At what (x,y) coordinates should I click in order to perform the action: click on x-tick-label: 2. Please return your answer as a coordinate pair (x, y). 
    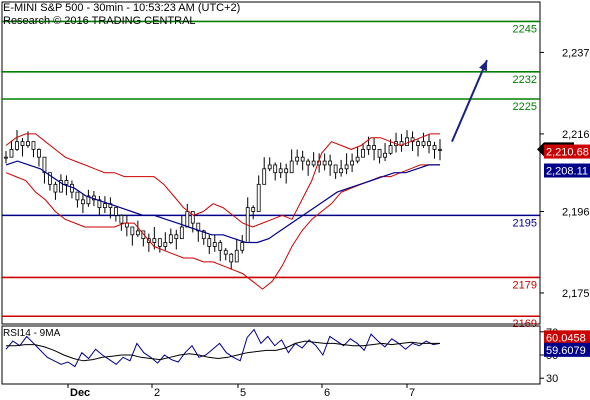
    Looking at the image, I should click on (157, 393).